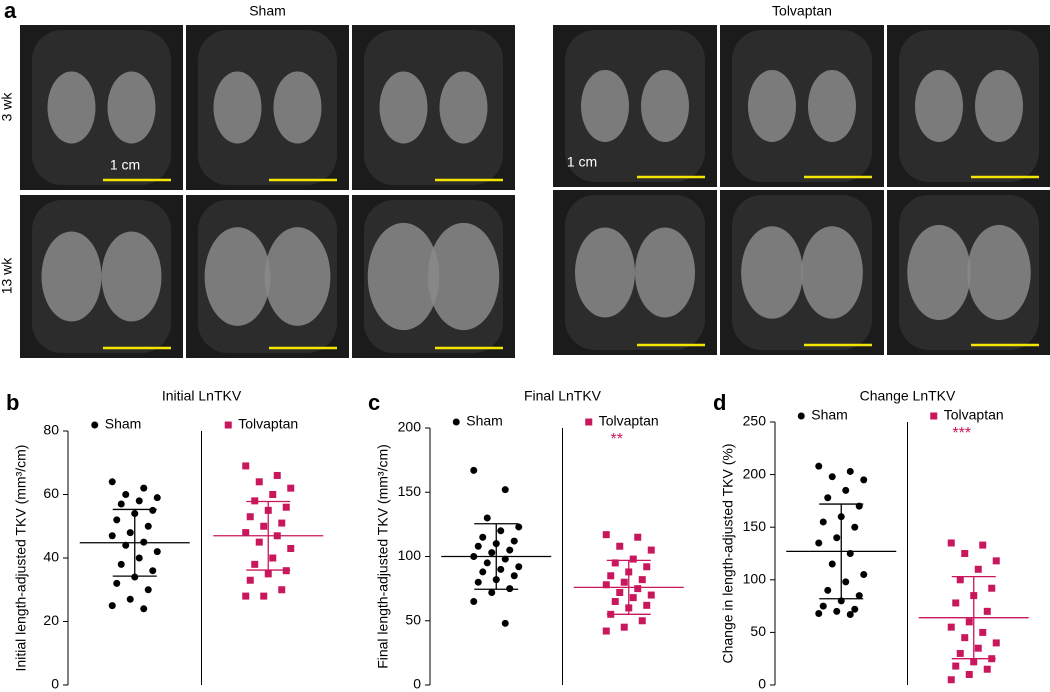 The image size is (1050, 692). I want to click on y-tick-label: 20, so click(51, 620).